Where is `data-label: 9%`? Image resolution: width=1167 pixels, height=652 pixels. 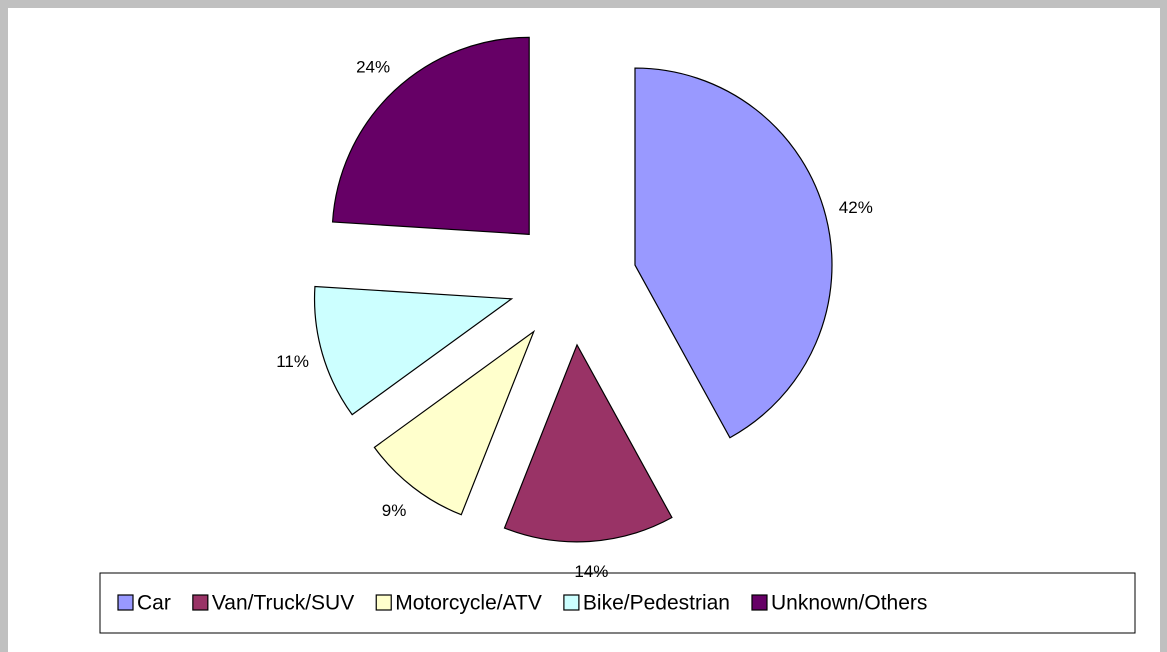 data-label: 9% is located at coordinates (394, 510).